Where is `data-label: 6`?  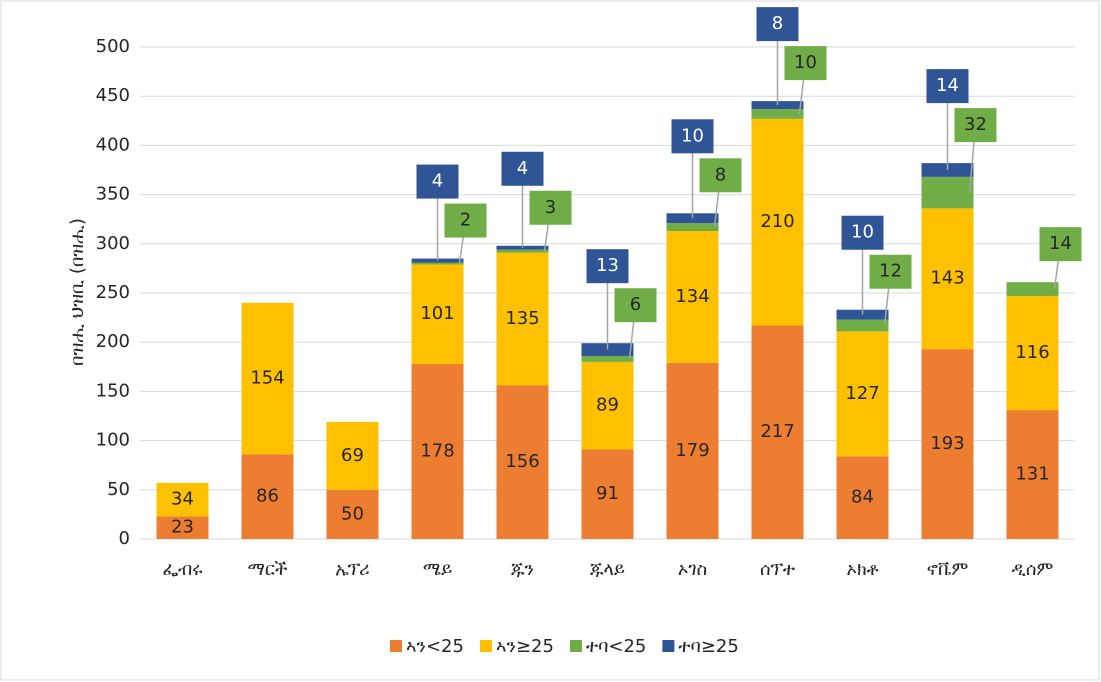 data-label: 6 is located at coordinates (635, 304).